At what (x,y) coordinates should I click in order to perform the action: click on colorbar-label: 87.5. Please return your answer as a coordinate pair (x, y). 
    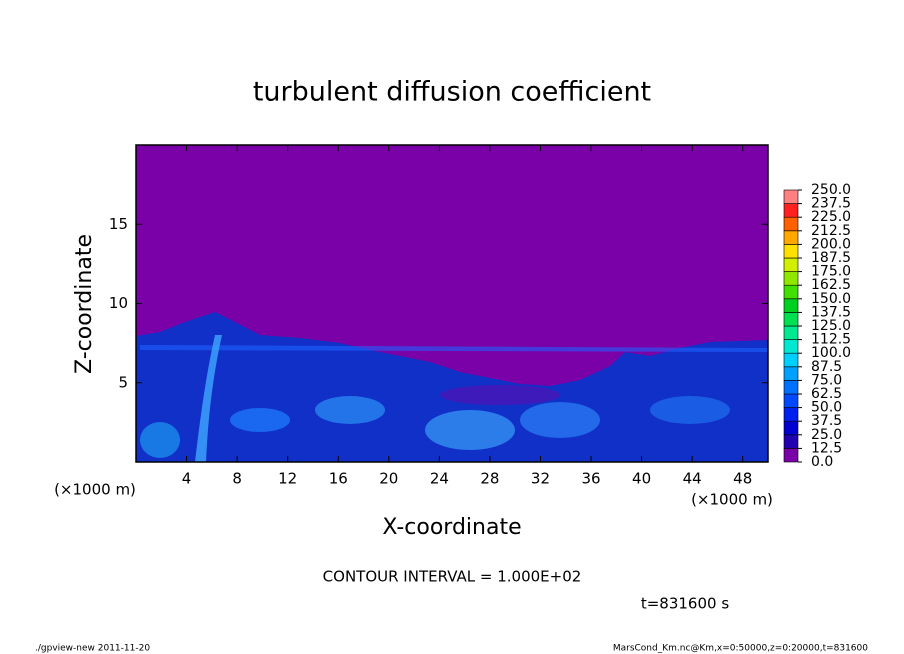
    Looking at the image, I should click on (826, 367).